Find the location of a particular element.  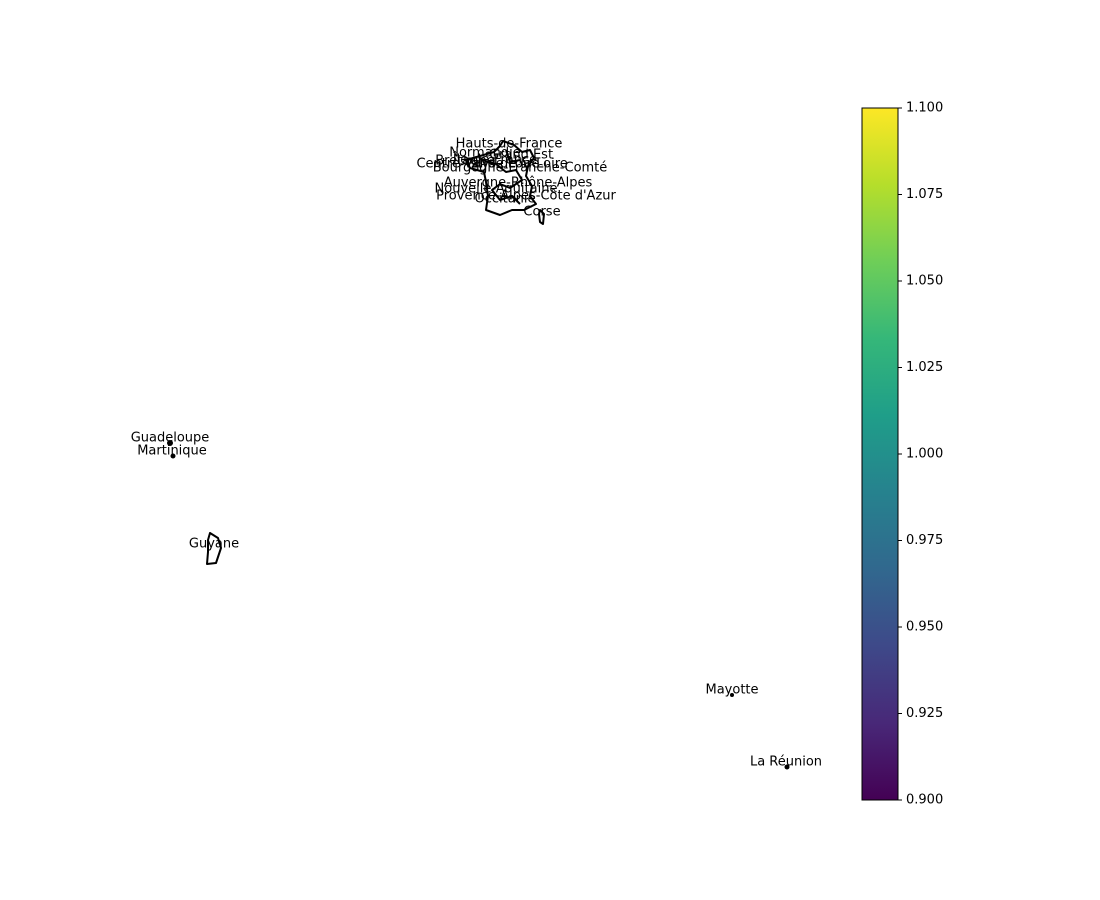

mainland-outline is located at coordinates (501, 178).